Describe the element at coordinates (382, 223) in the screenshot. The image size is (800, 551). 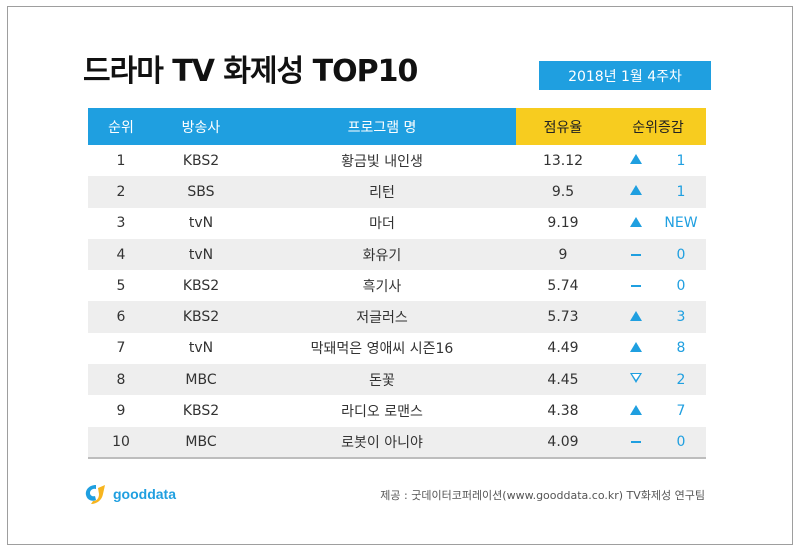
I see `program-cell: 마더` at that location.